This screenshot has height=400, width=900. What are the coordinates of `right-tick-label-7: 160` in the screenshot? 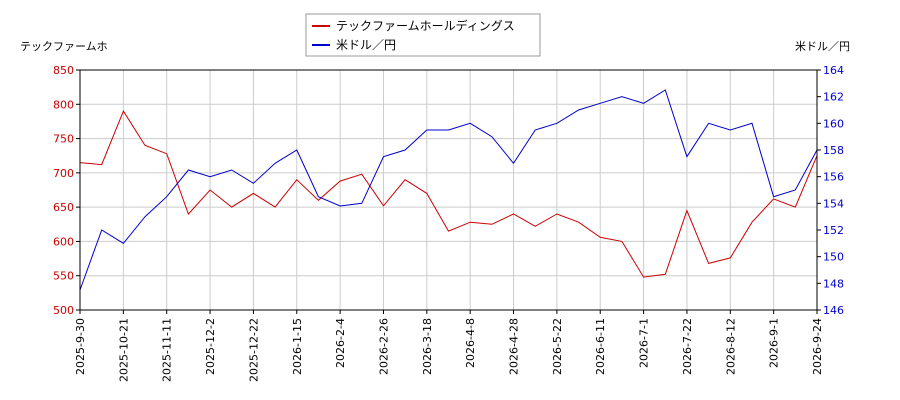 It's located at (833, 123).